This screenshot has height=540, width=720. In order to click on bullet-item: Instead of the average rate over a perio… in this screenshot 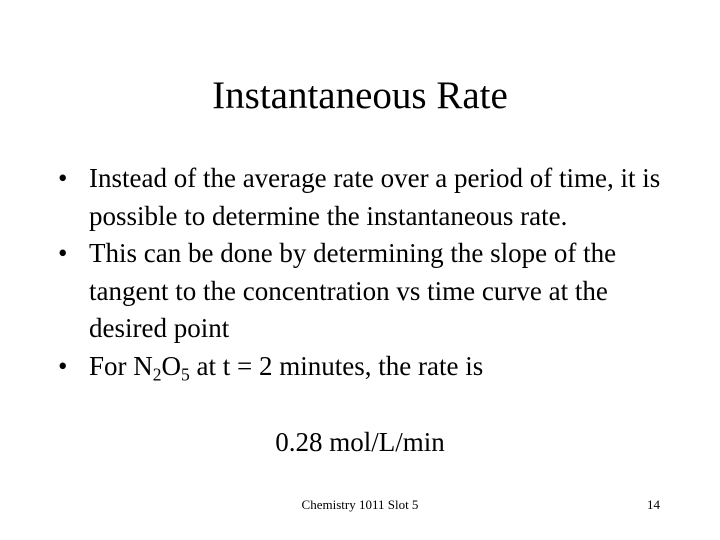, I will do `click(360, 197)`.